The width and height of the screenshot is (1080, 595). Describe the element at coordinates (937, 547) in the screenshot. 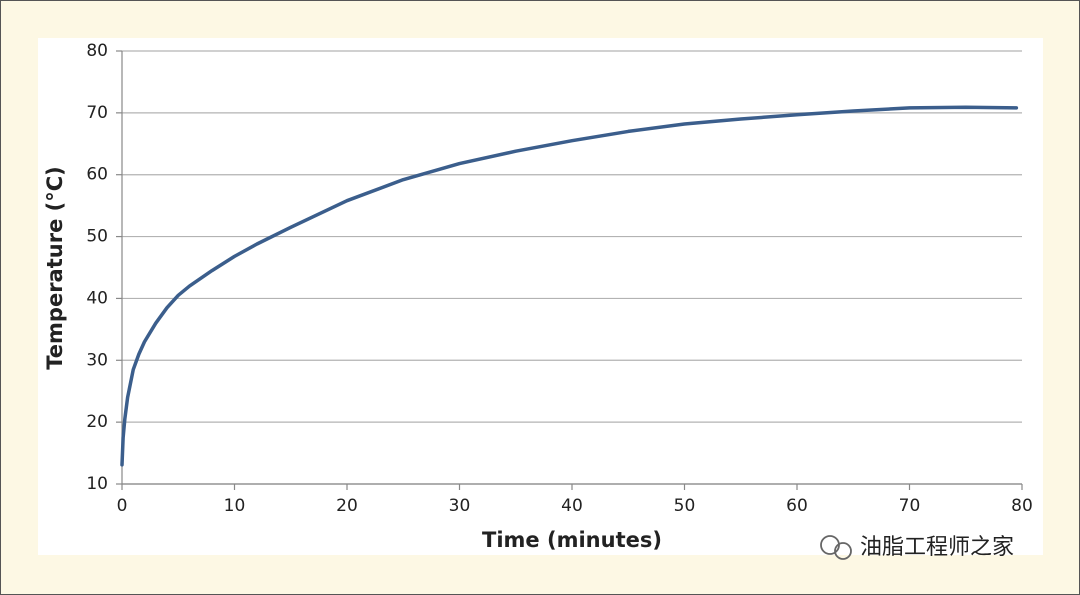

I see `watermark: 油脂工程师之家` at that location.